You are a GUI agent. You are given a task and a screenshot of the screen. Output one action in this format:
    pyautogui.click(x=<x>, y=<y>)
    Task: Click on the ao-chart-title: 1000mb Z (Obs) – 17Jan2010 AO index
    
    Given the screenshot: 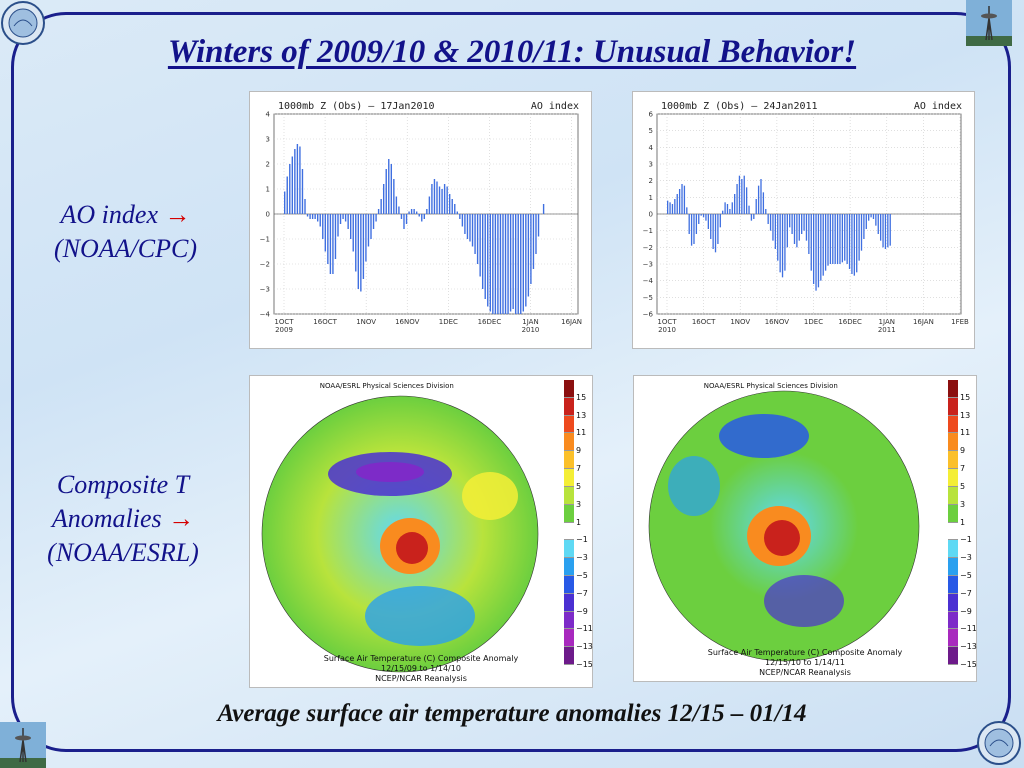 What is the action you would take?
    pyautogui.click(x=428, y=106)
    